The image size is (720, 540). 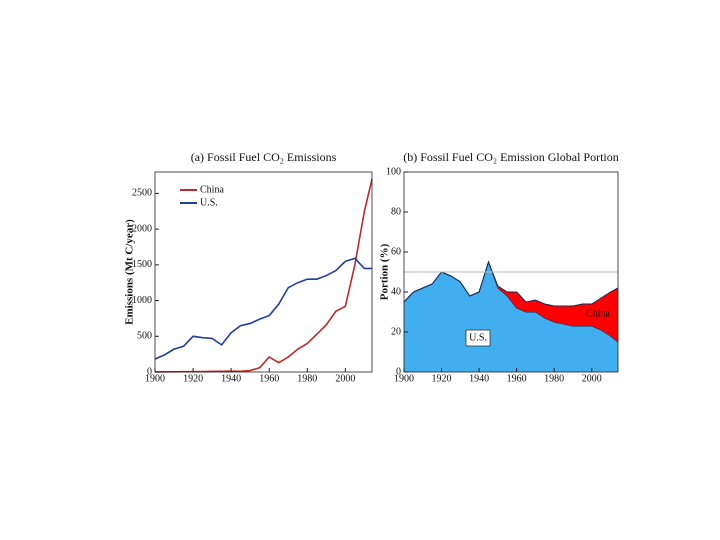 What do you see at coordinates (393, 171) in the screenshot?
I see `y-tick-label: 100` at bounding box center [393, 171].